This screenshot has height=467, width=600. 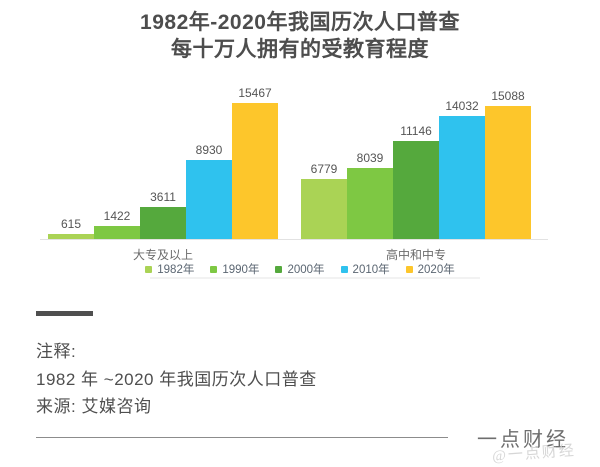 I want to click on bar-column: 15088, so click(x=508, y=164).